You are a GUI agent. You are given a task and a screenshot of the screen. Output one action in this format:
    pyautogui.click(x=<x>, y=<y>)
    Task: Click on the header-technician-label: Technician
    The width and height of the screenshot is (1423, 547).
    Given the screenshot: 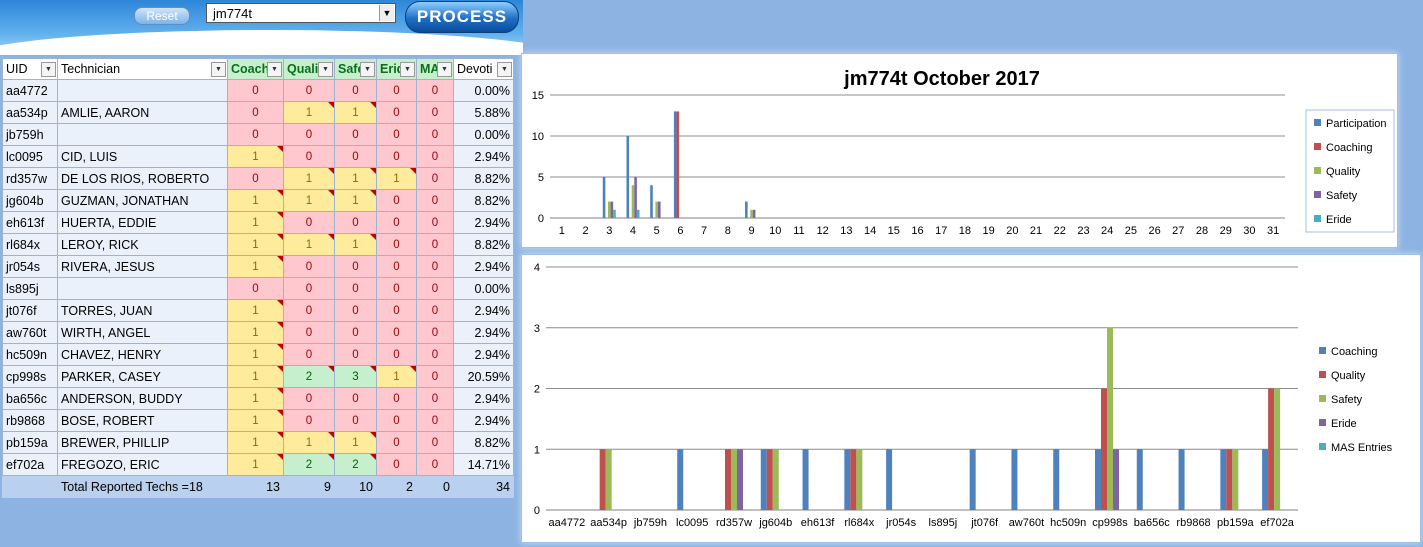 What is the action you would take?
    pyautogui.click(x=91, y=69)
    